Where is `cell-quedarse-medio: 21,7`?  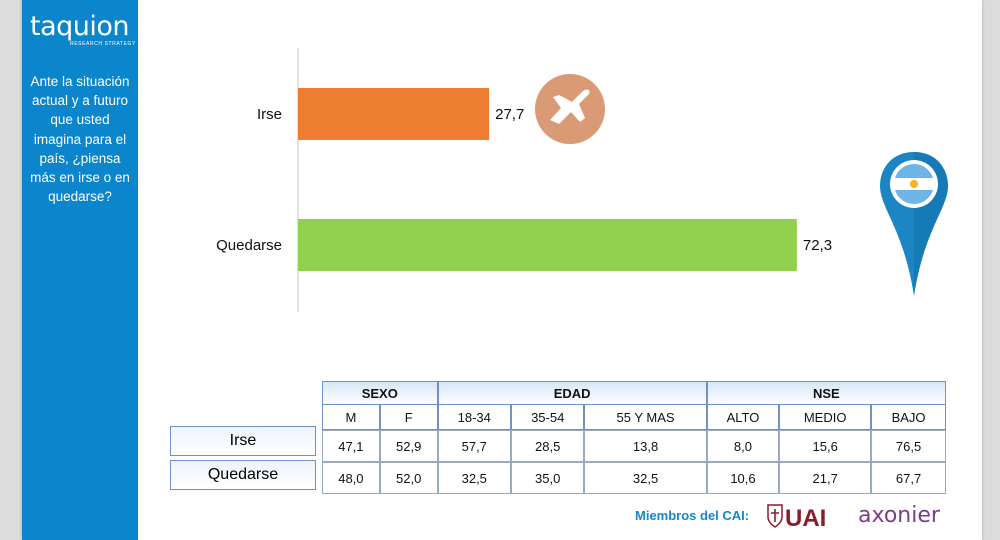
cell-quedarse-medio: 21,7 is located at coordinates (825, 478).